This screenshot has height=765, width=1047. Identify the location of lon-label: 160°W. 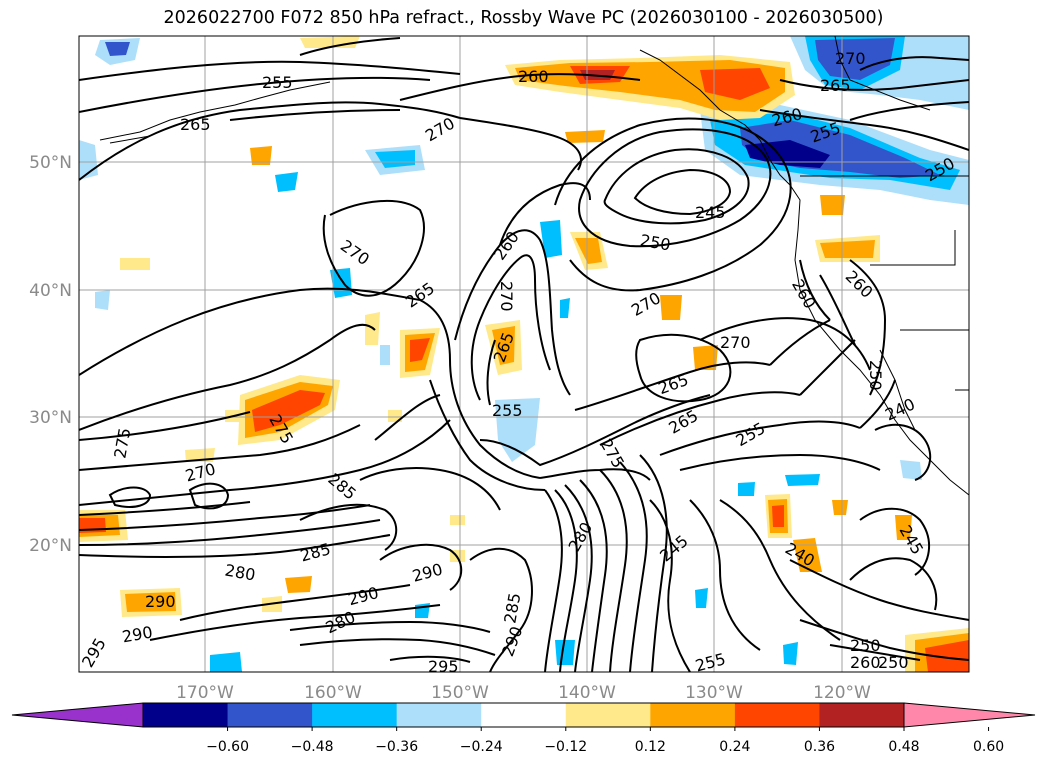
(333, 693).